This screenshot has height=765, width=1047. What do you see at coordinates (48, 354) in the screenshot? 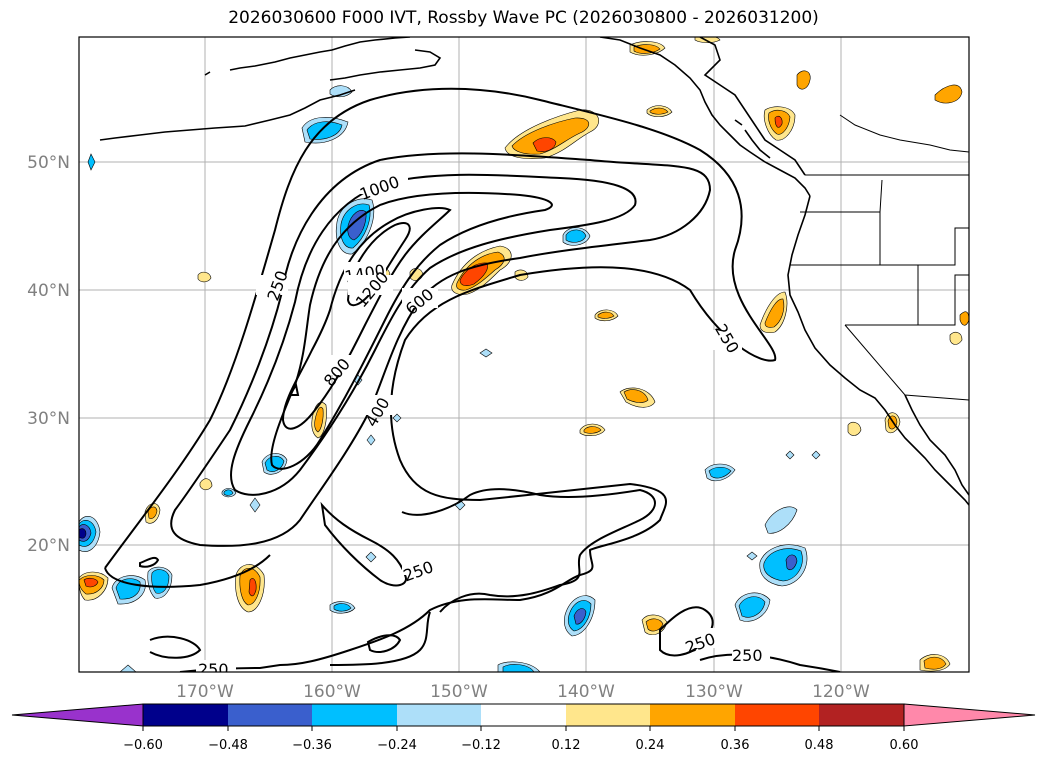
I see `latitude-labels: 50°N 40°N 30°N 20°N` at bounding box center [48, 354].